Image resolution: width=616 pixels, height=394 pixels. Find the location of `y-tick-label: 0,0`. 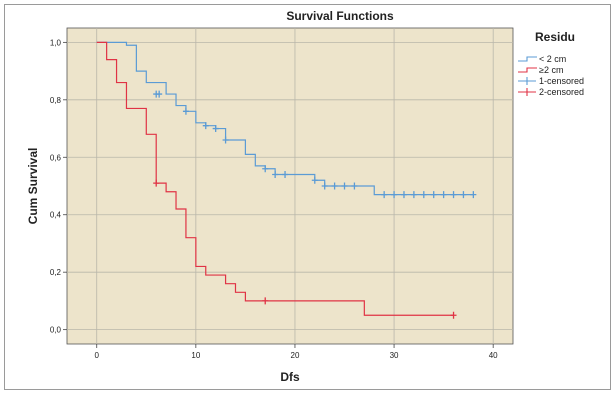

y-tick-label: 0,0 is located at coordinates (56, 330).